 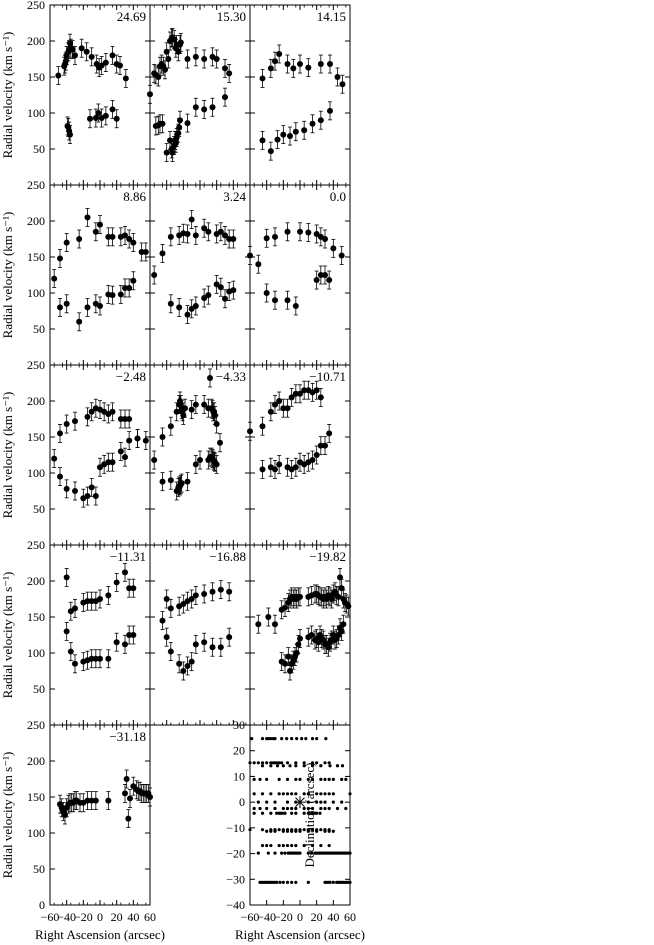 What do you see at coordinates (201, 275) in the screenshot?
I see `velocity-panel-4: 3.24` at bounding box center [201, 275].